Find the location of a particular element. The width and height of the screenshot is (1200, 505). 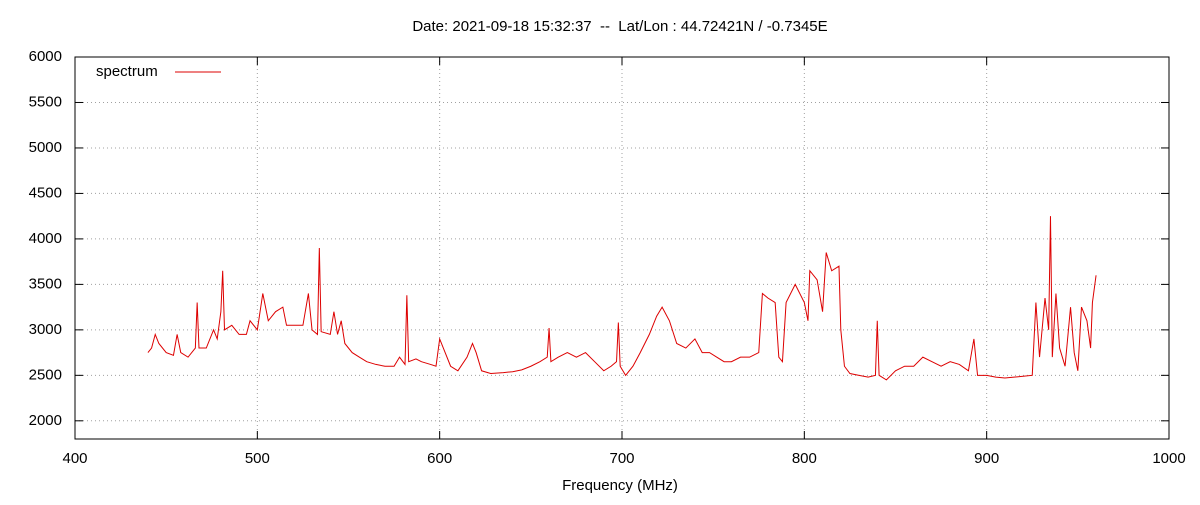

x-tick-label: 400 is located at coordinates (74, 458).